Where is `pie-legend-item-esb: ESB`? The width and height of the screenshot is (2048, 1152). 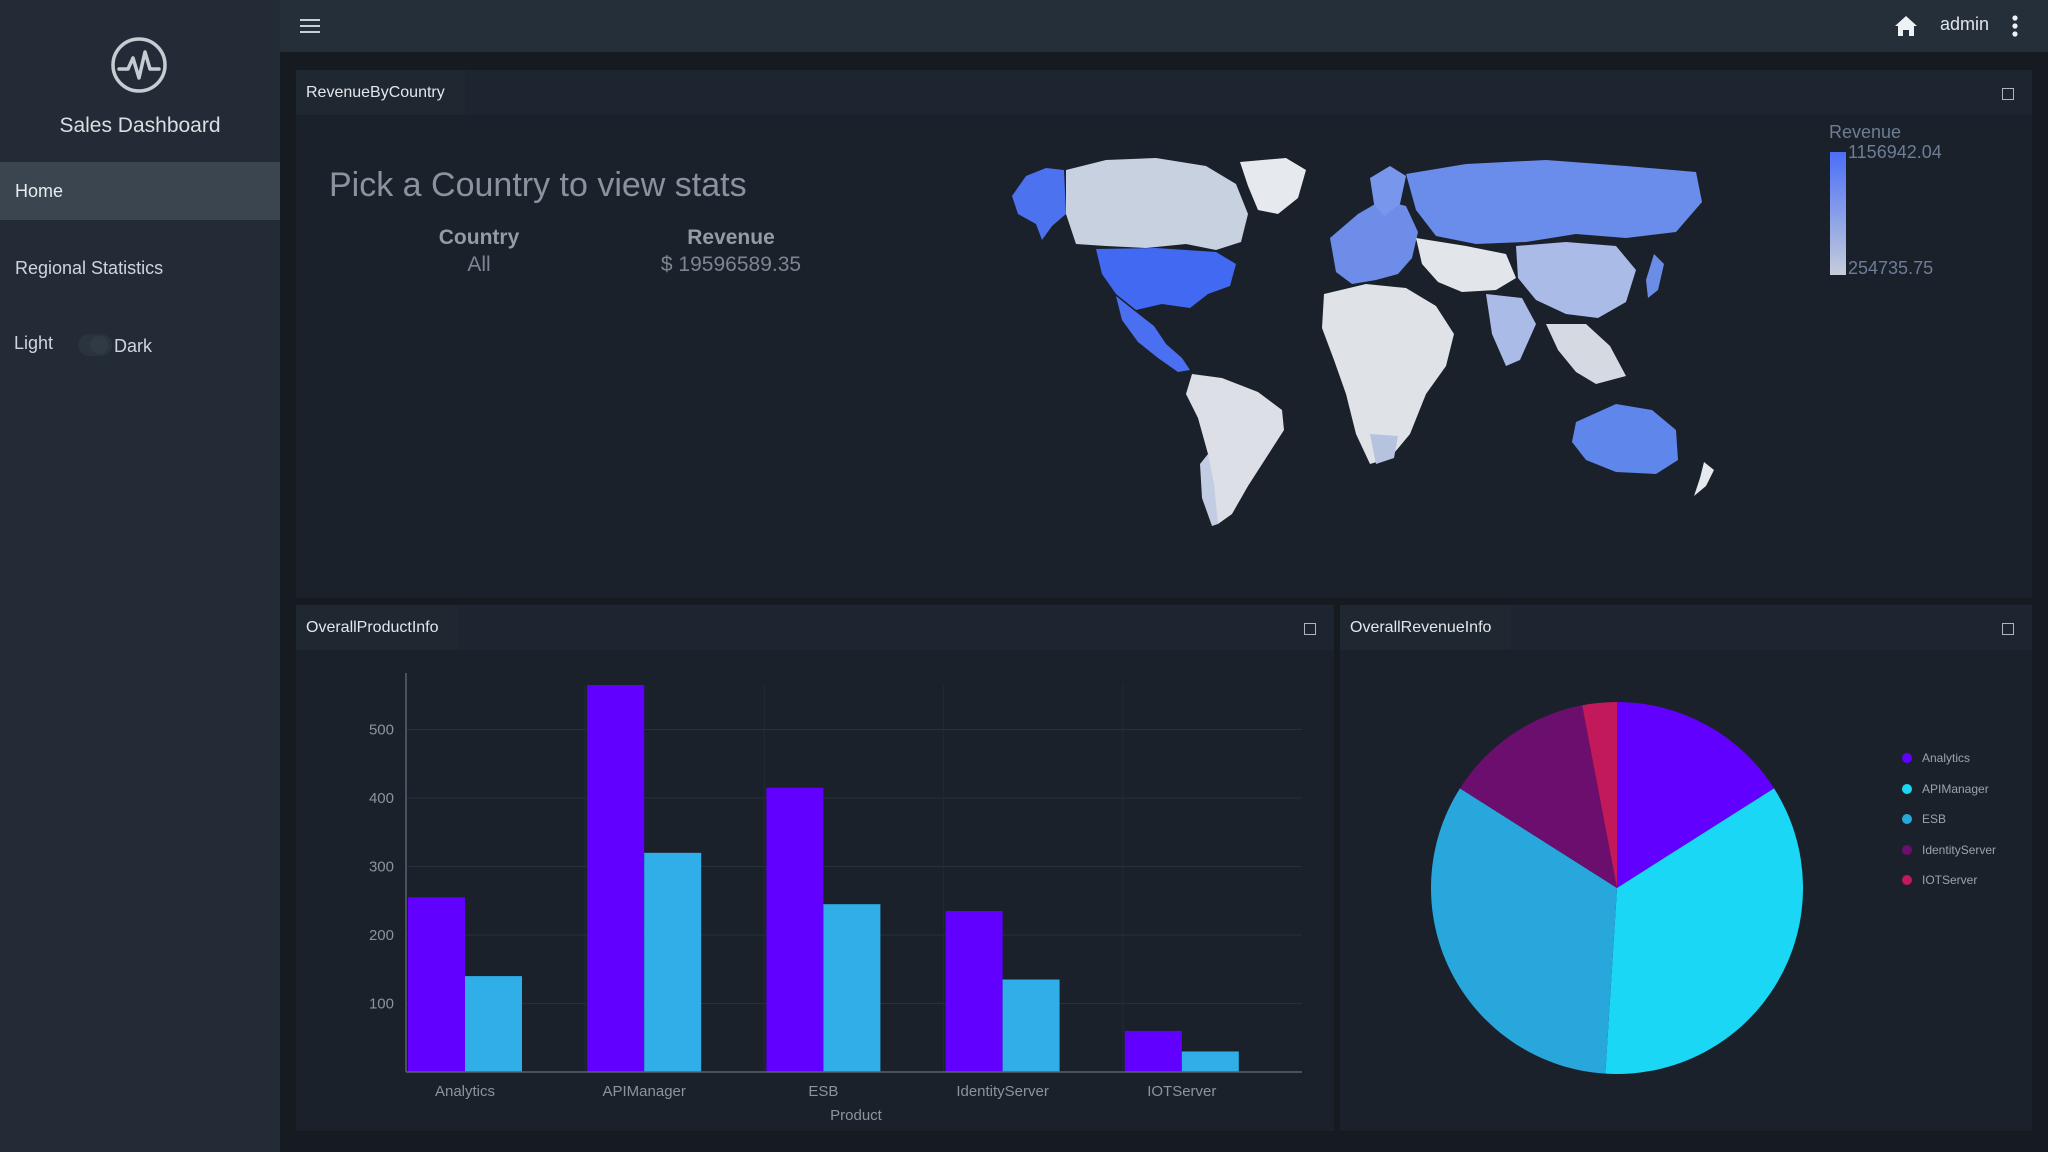
pie-legend-item-esb: ESB is located at coordinates (1924, 819).